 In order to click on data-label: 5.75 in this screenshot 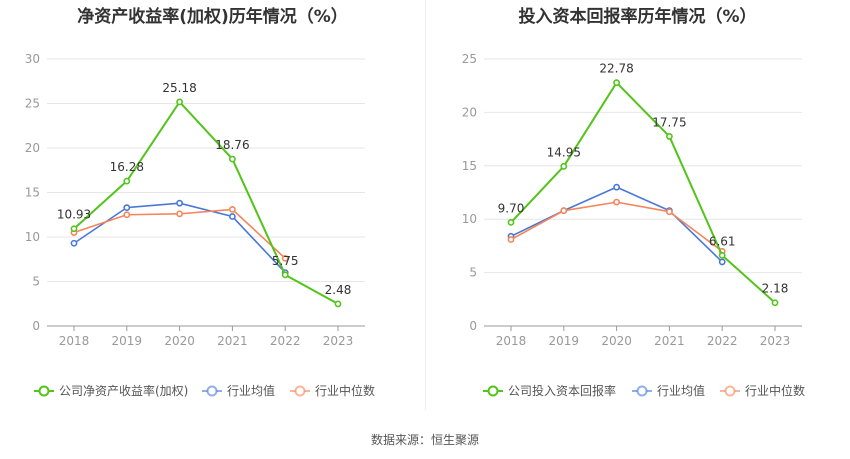, I will do `click(285, 261)`.